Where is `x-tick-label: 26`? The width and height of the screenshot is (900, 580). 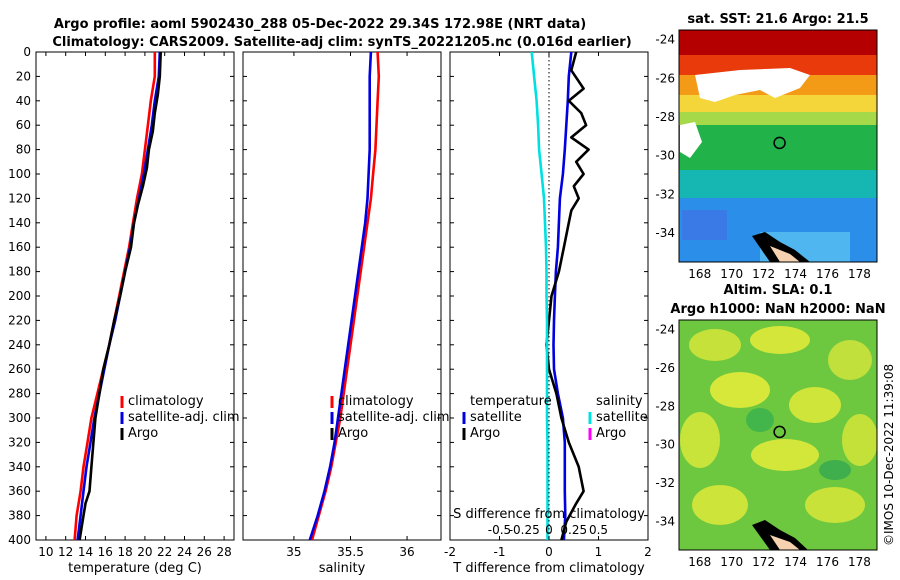 x-tick-label: 26 is located at coordinates (204, 552).